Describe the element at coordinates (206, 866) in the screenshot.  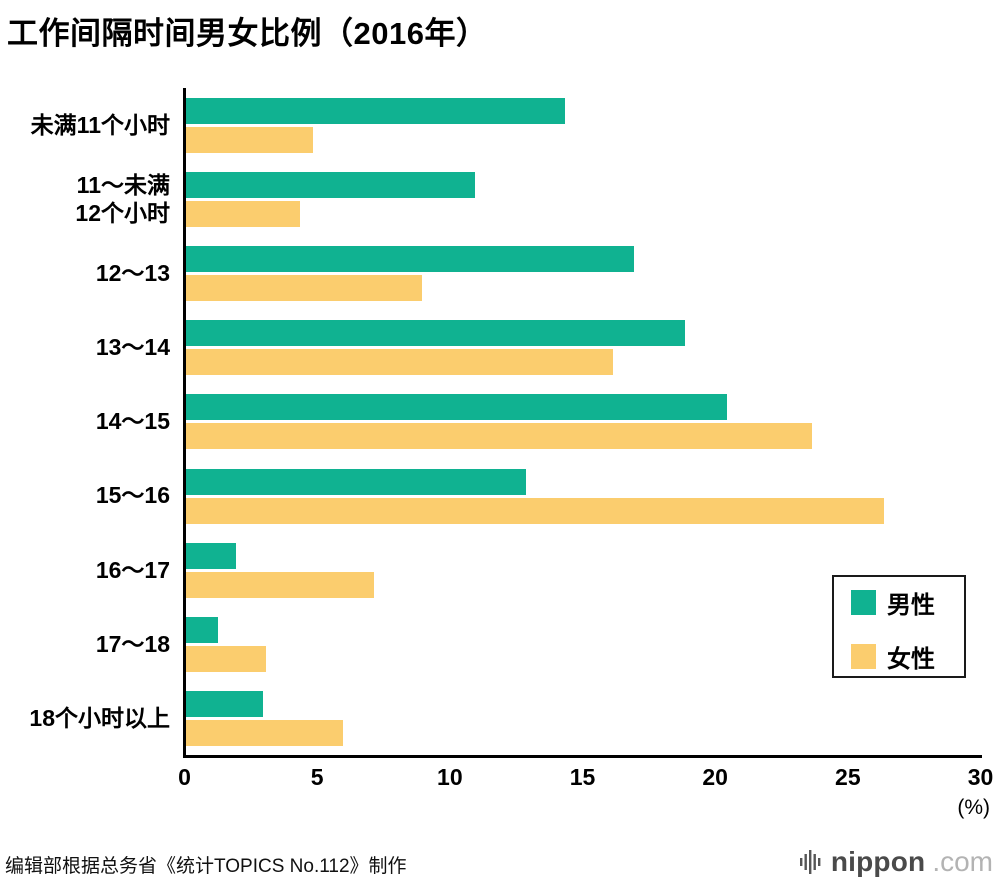
I see `source-note: 编辑部根据总务省《统计TOPICS No.112》制作` at that location.